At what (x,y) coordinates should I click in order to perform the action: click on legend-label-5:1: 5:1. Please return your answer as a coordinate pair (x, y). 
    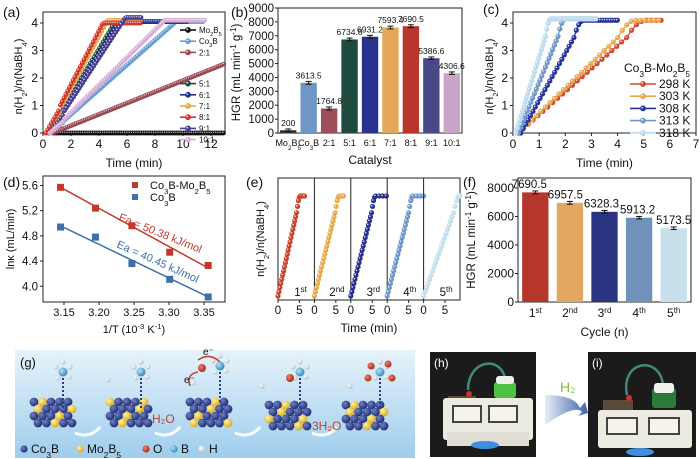
    Looking at the image, I should click on (205, 84).